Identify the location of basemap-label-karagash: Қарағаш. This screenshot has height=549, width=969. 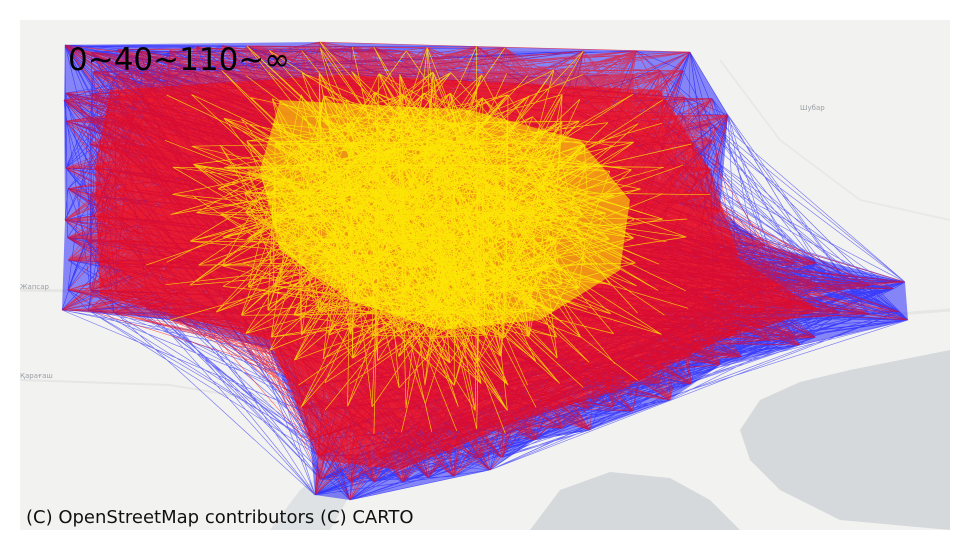
(36, 376).